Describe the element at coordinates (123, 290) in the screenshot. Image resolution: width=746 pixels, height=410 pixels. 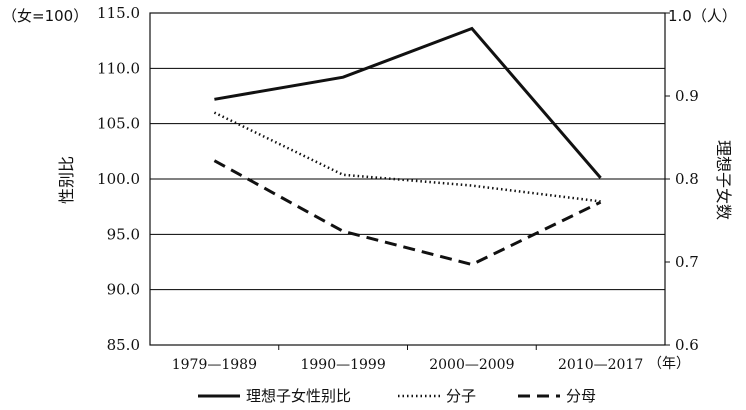
I see `left-tick-label-1: 90.0` at that location.